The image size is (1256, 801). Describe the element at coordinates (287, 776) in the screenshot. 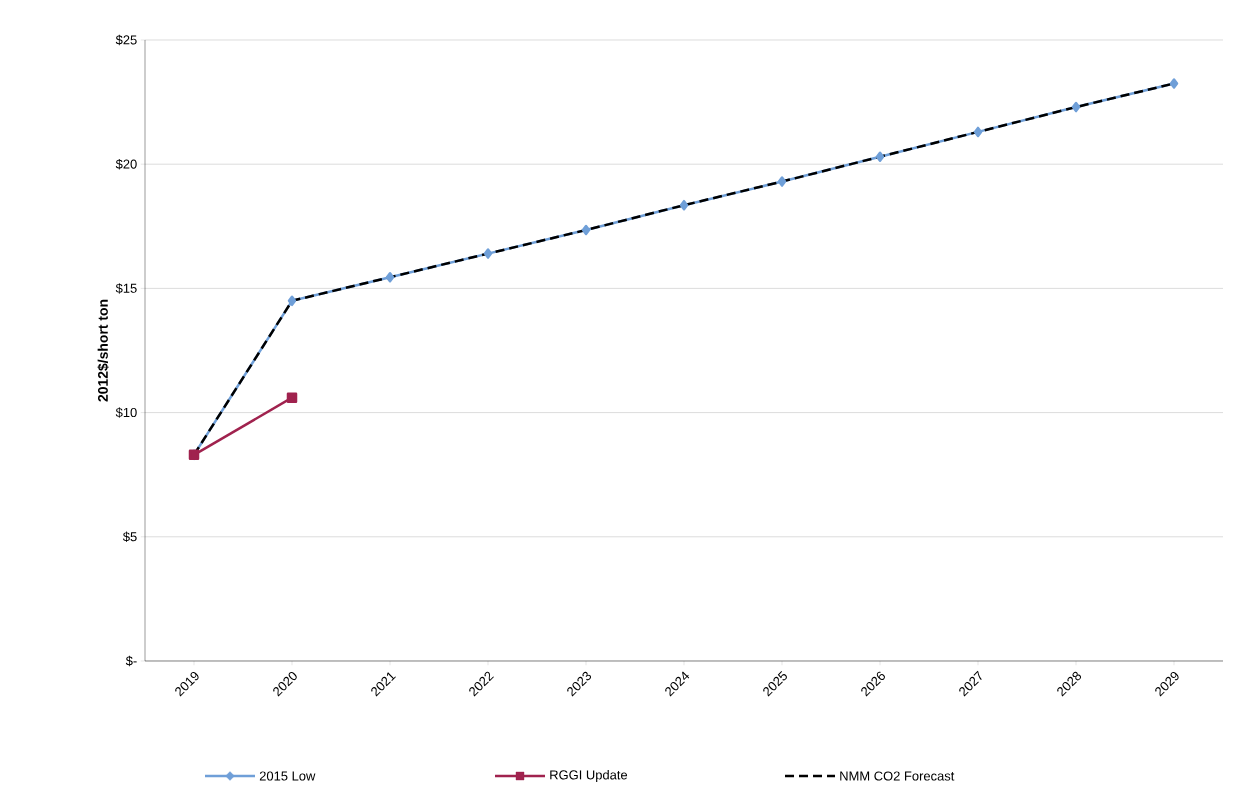

I see `legend-label: 2015 Low` at that location.